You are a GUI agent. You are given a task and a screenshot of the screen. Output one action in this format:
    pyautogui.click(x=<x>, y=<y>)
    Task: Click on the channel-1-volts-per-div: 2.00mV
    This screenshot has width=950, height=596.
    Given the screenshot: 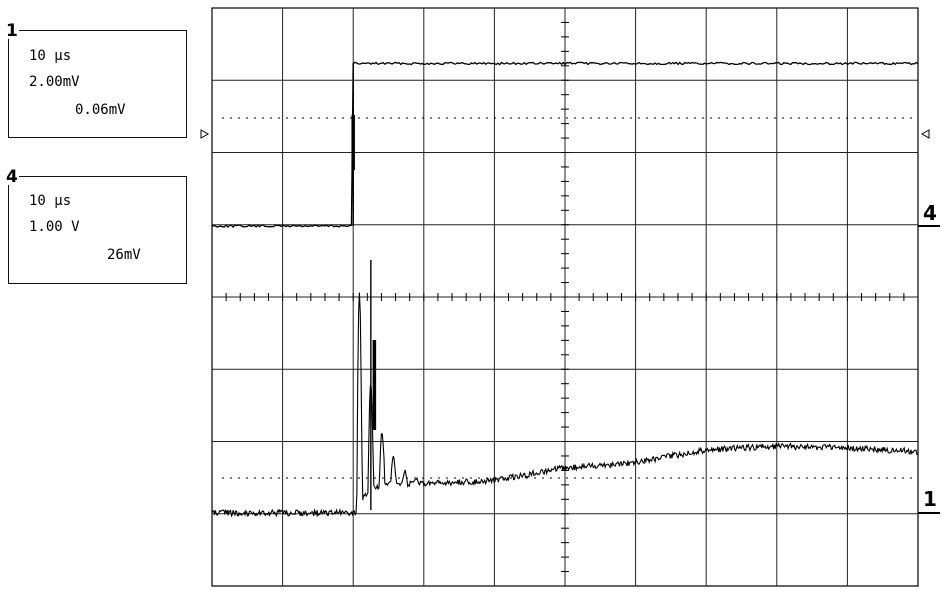 What is the action you would take?
    pyautogui.click(x=54, y=82)
    